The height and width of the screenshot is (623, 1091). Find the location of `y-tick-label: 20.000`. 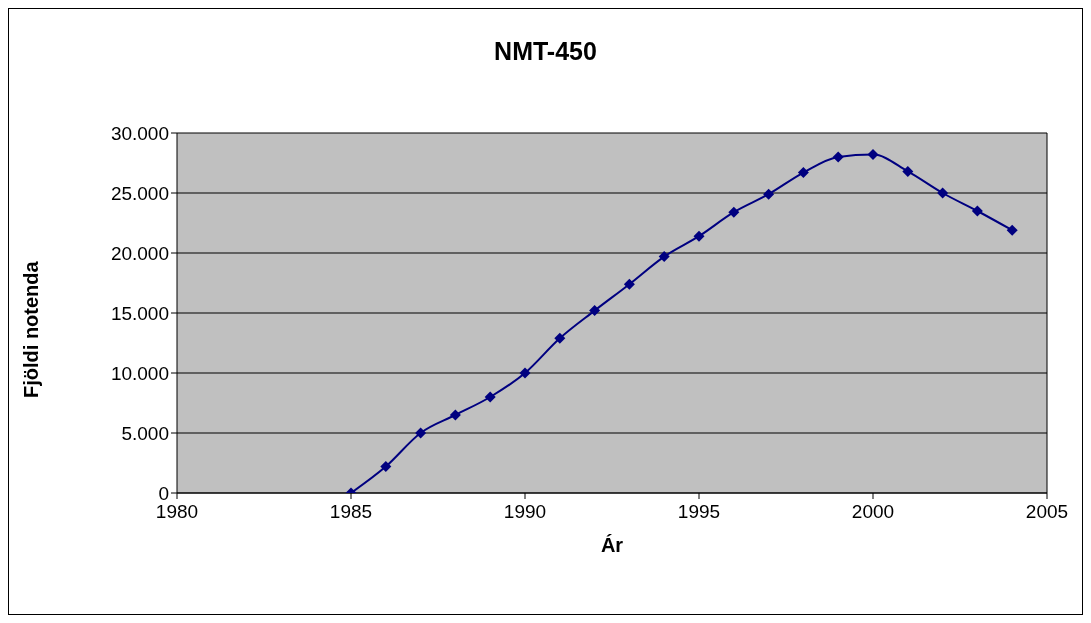

y-tick-label: 20.000 is located at coordinates (139, 253).